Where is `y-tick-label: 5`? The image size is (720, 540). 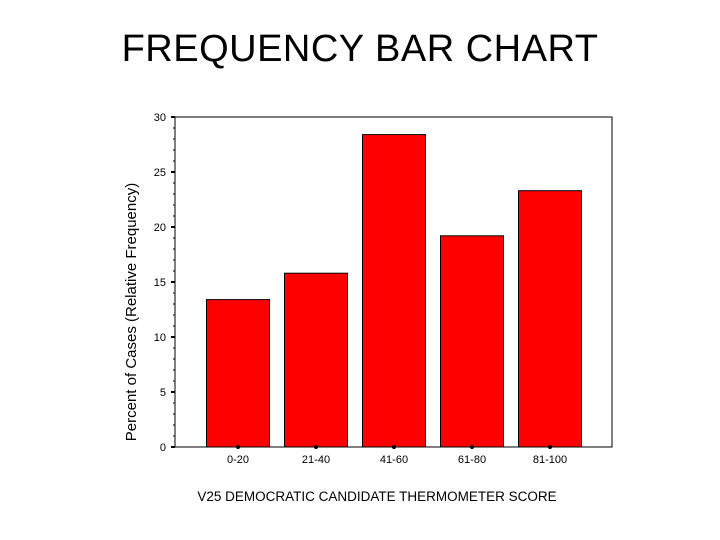 y-tick-label: 5 is located at coordinates (163, 393).